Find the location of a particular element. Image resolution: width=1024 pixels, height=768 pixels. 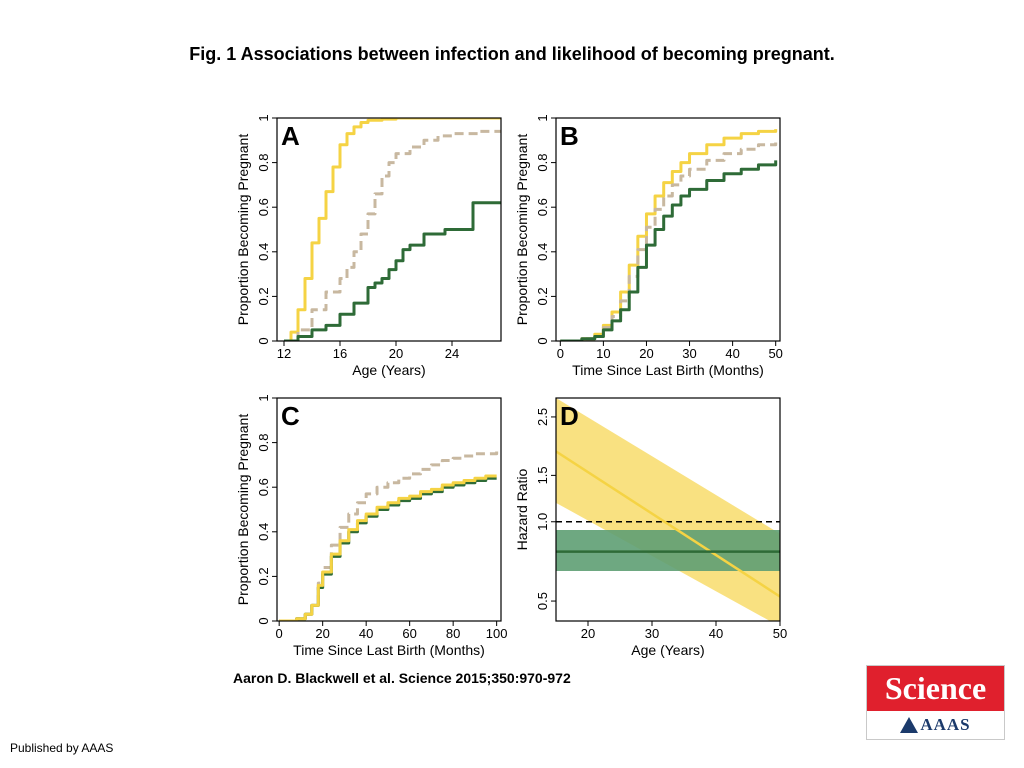

y-tick-label: 1.0 is located at coordinates (542, 522).